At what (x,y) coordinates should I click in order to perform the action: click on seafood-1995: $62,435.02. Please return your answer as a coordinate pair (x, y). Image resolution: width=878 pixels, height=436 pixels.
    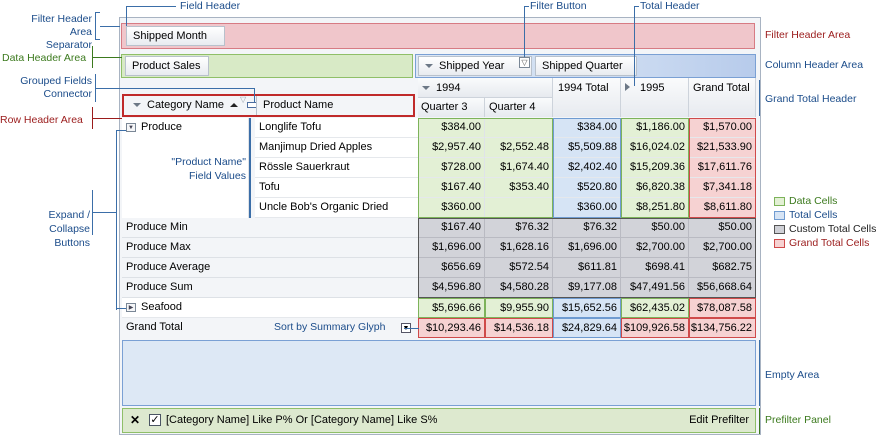
    Looking at the image, I should click on (655, 308).